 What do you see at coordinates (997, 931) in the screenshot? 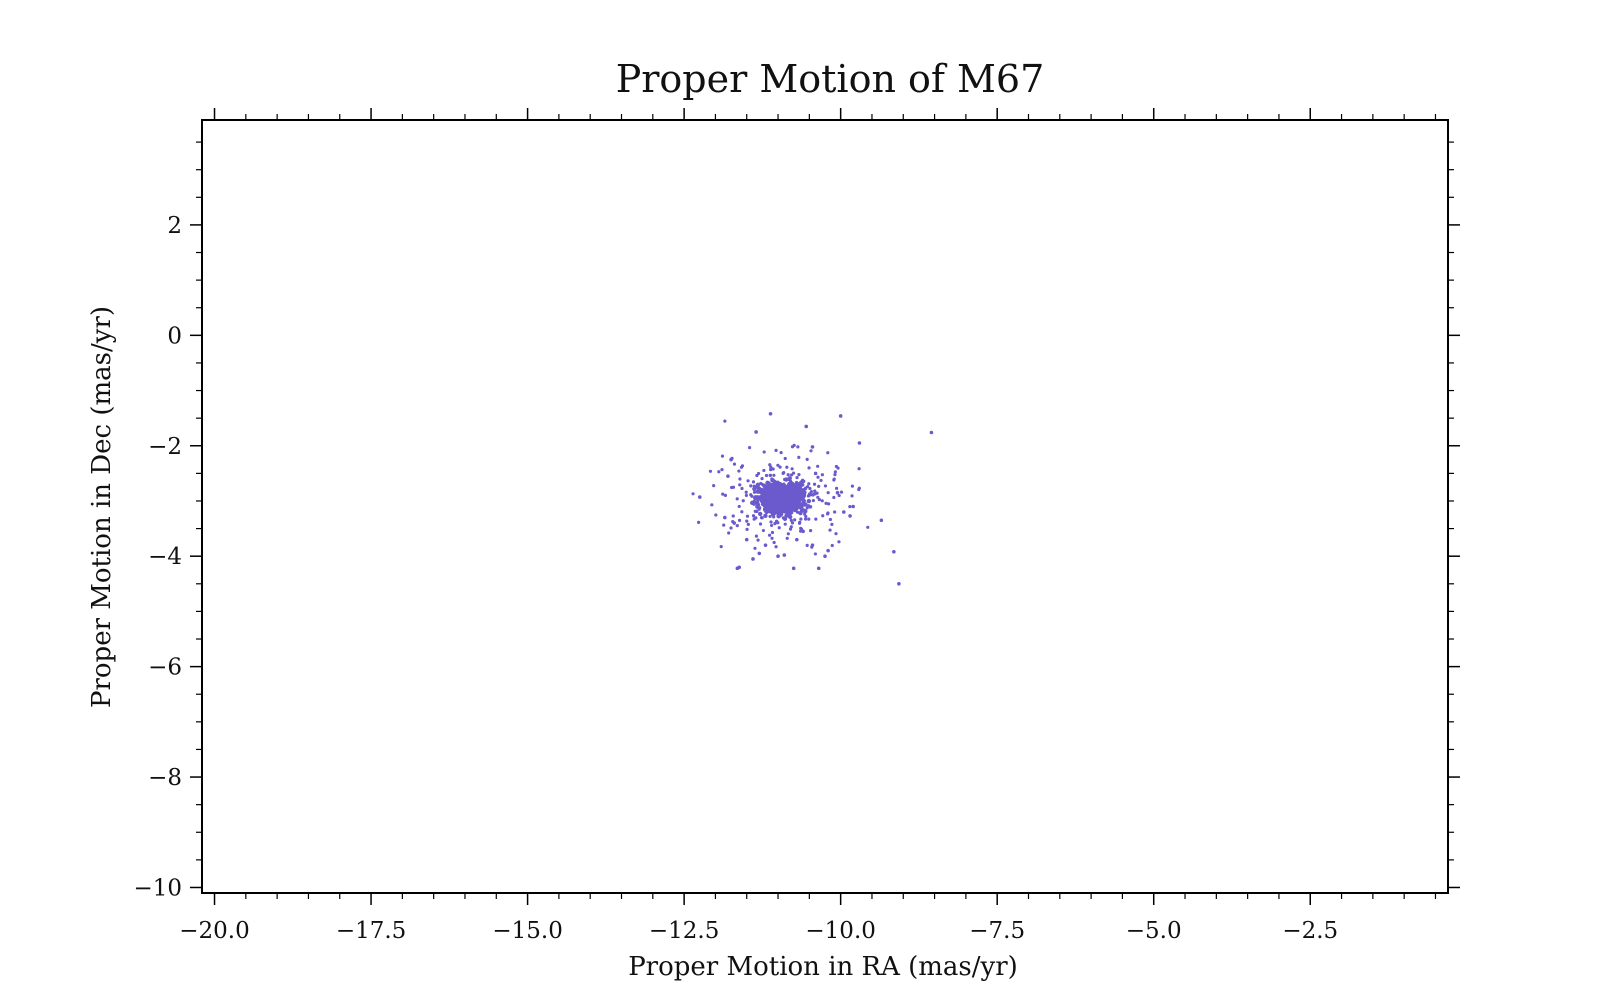
I see `x-tick-label: −7.5` at bounding box center [997, 931].